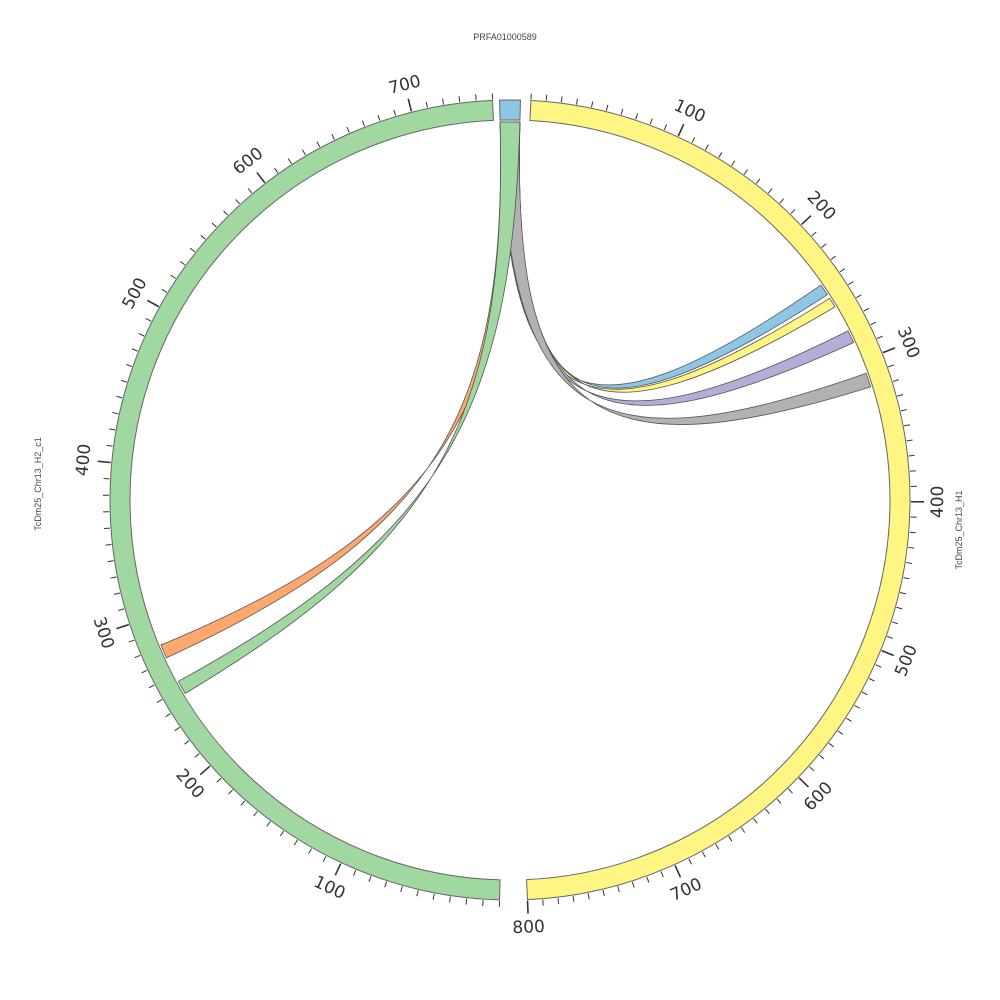 Image resolution: width=1000 pixels, height=1000 pixels. What do you see at coordinates (528, 927) in the screenshot?
I see `tick-label-tcdm25-chr13-h1-800: 800` at bounding box center [528, 927].